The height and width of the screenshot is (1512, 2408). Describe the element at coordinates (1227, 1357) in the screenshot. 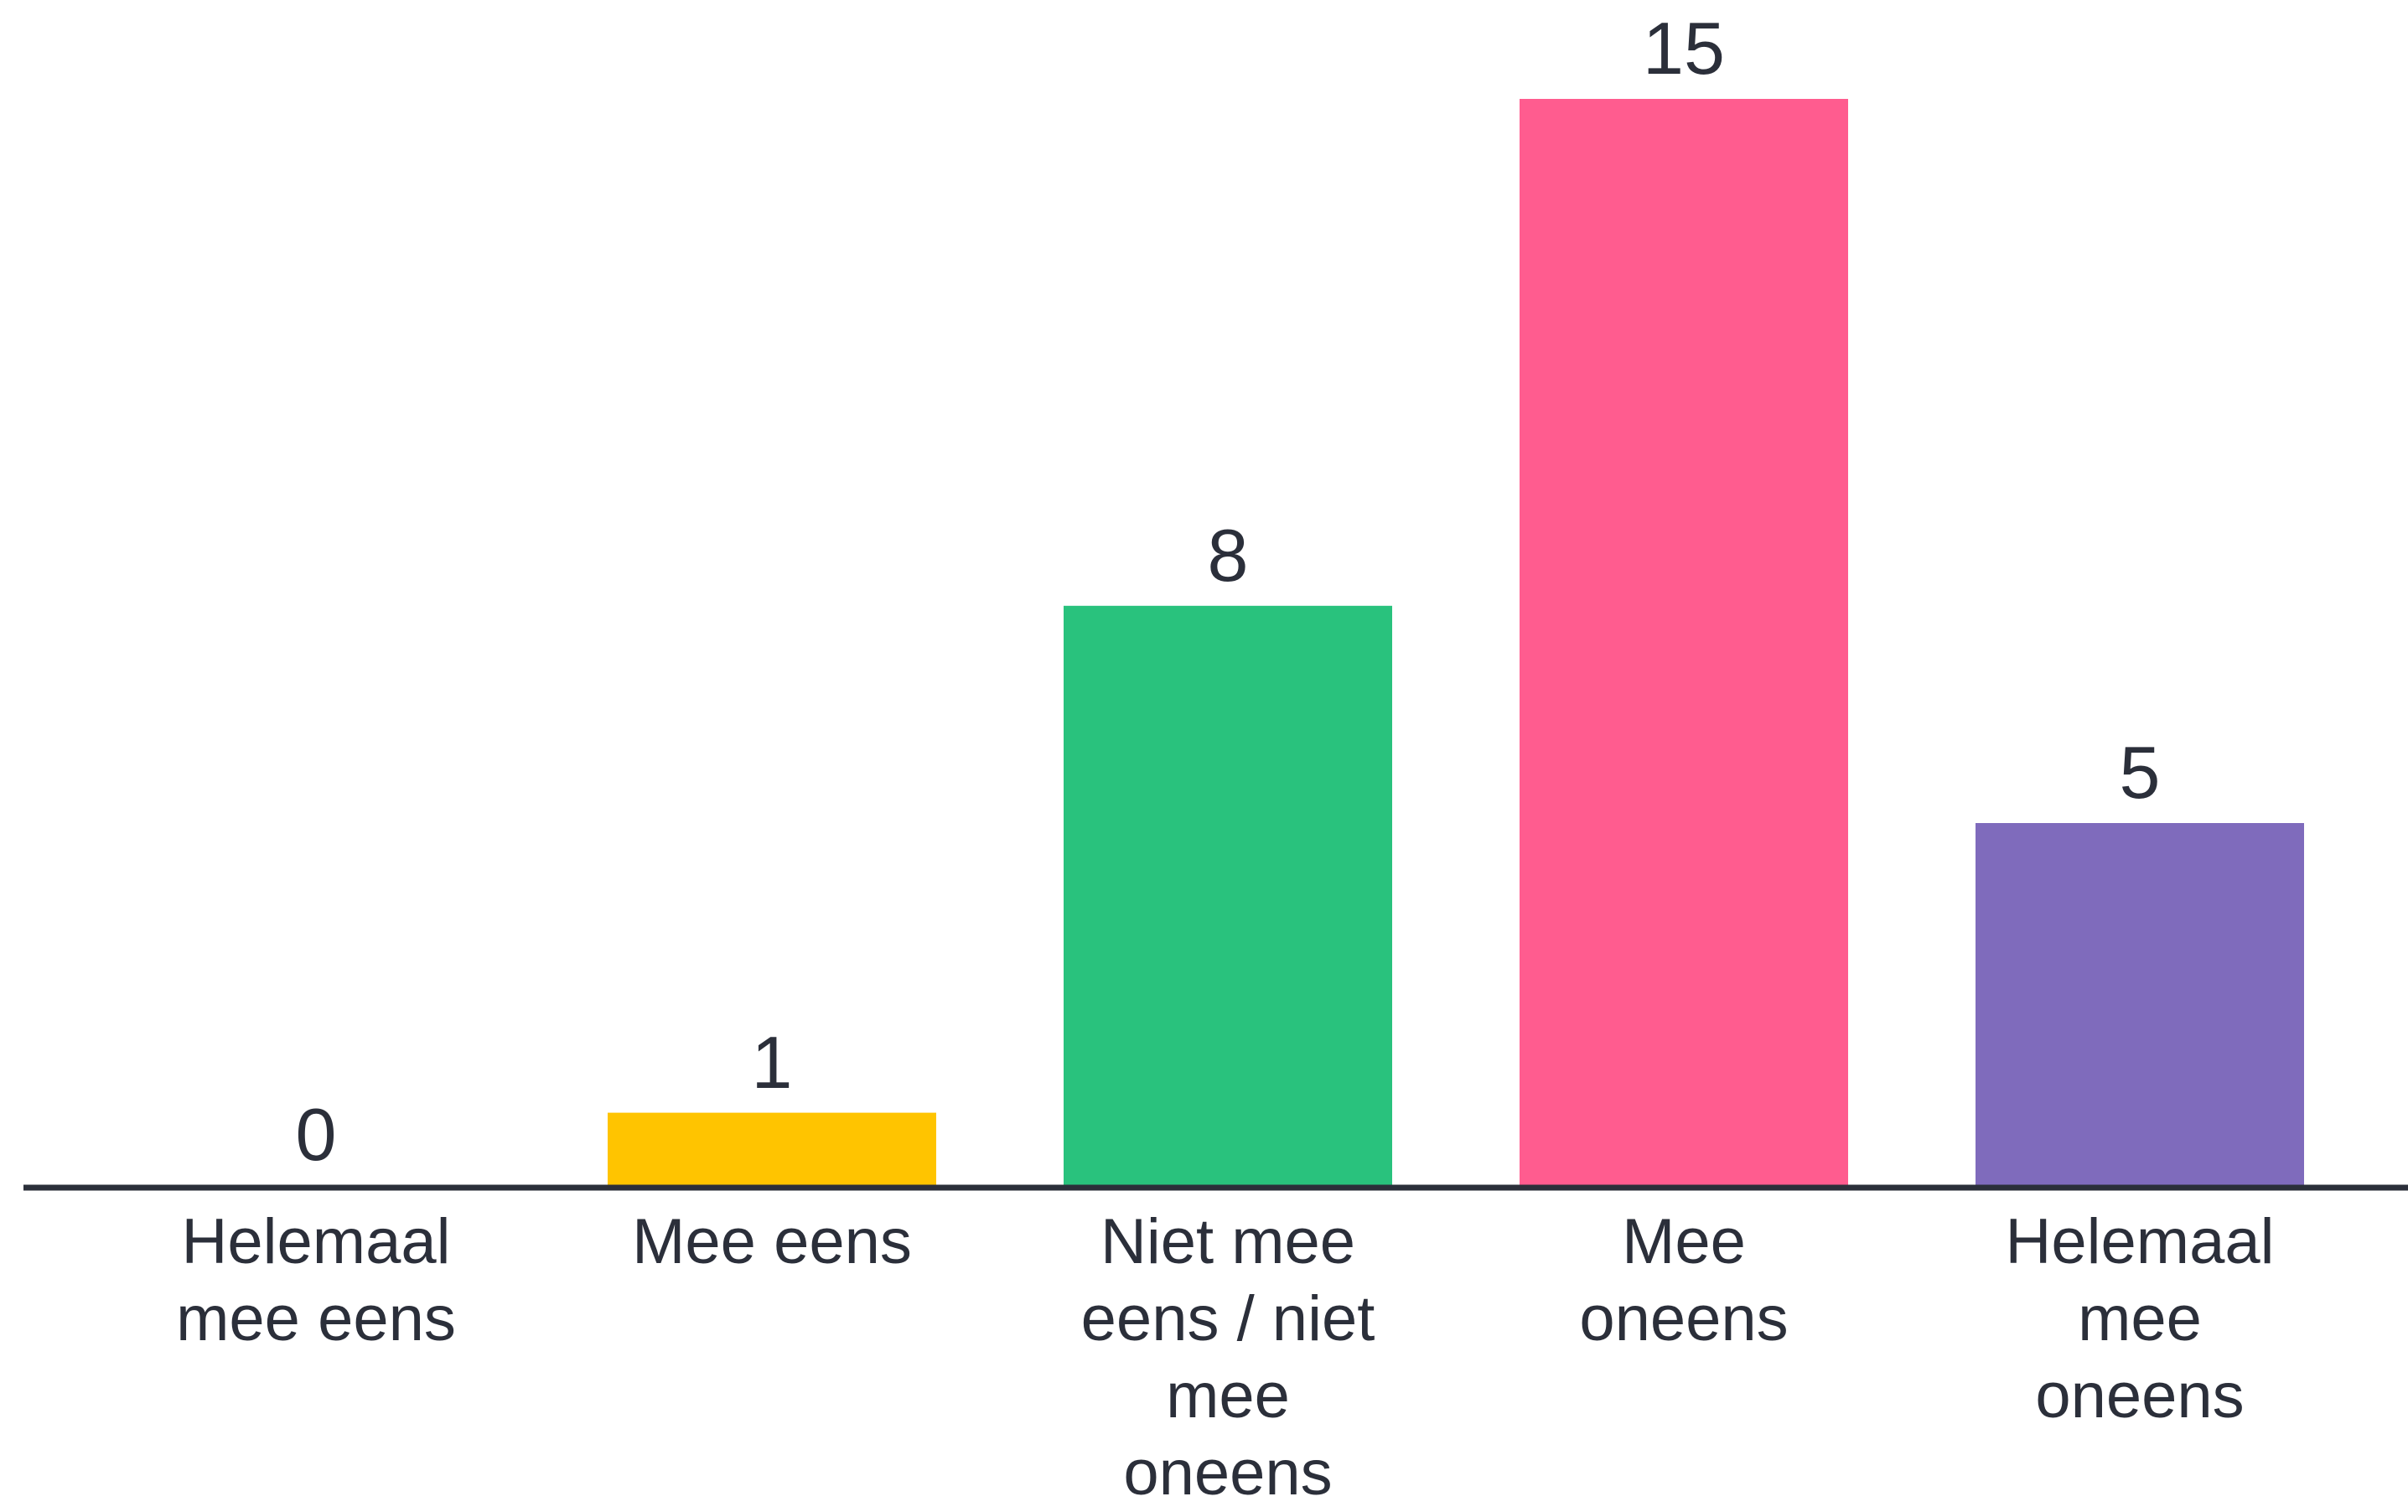

I see `category-label-2: Niet mee eens / niet mee oneens` at that location.